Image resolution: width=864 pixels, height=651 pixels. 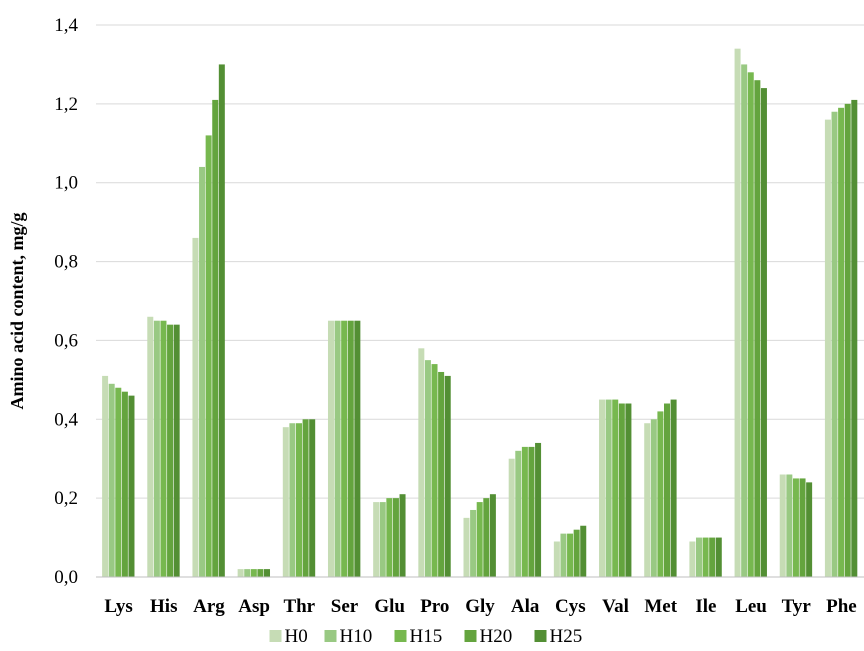 I want to click on bar-cys-h0, so click(x=556, y=559).